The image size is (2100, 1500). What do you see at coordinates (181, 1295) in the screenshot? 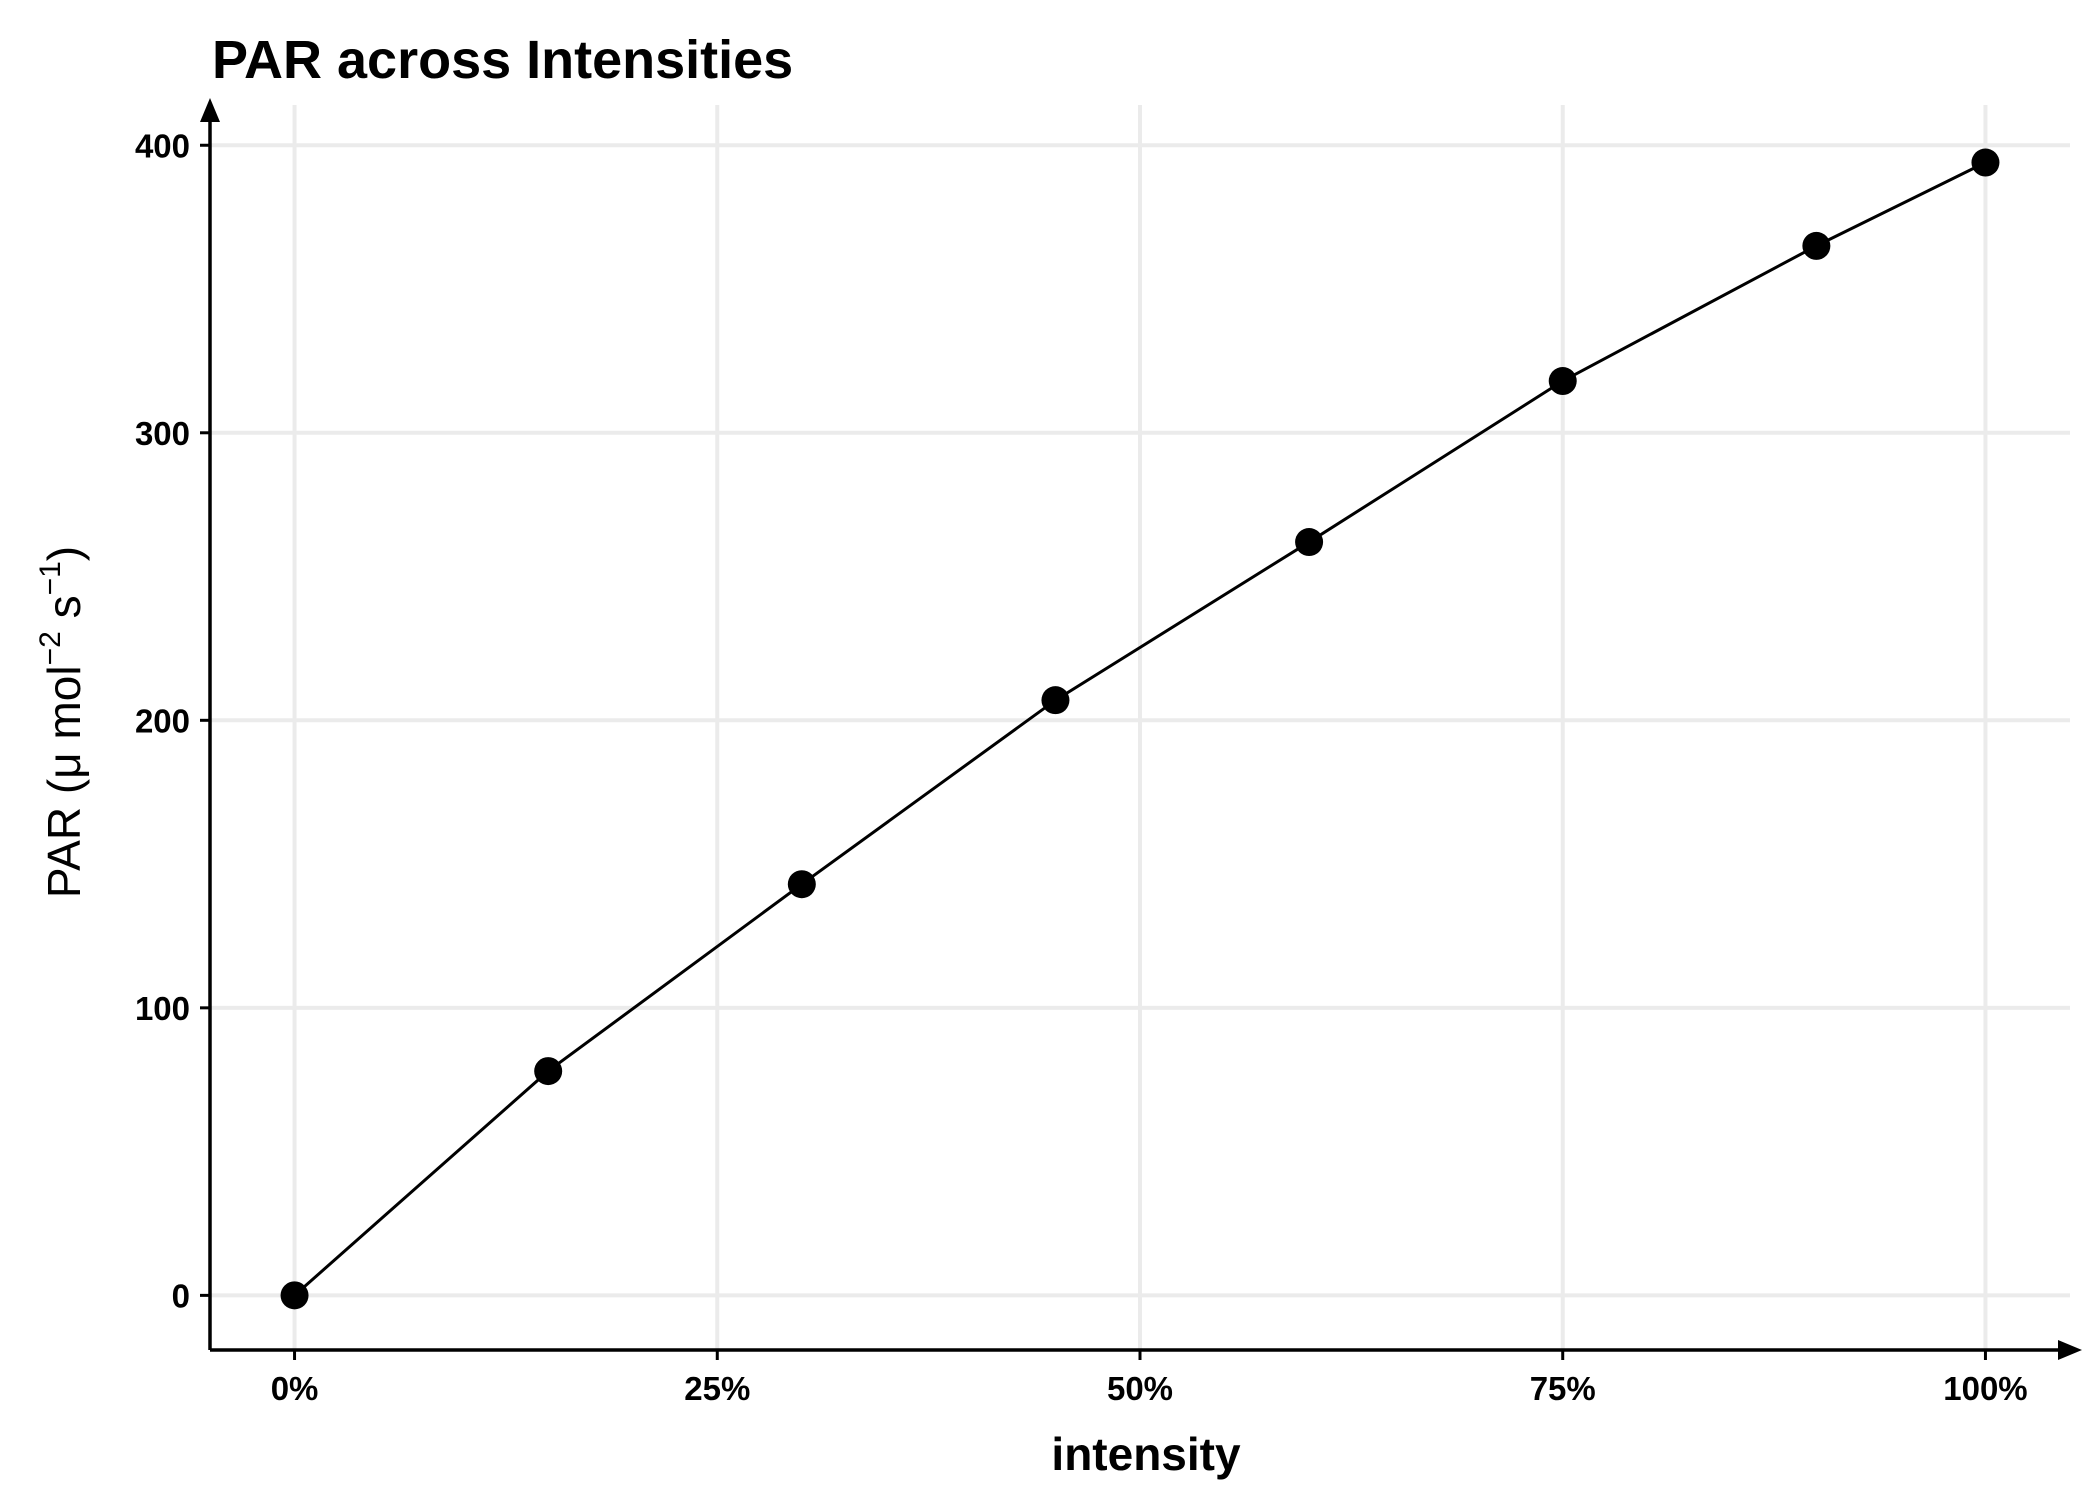
I see `y-tick-label: 0` at bounding box center [181, 1295].